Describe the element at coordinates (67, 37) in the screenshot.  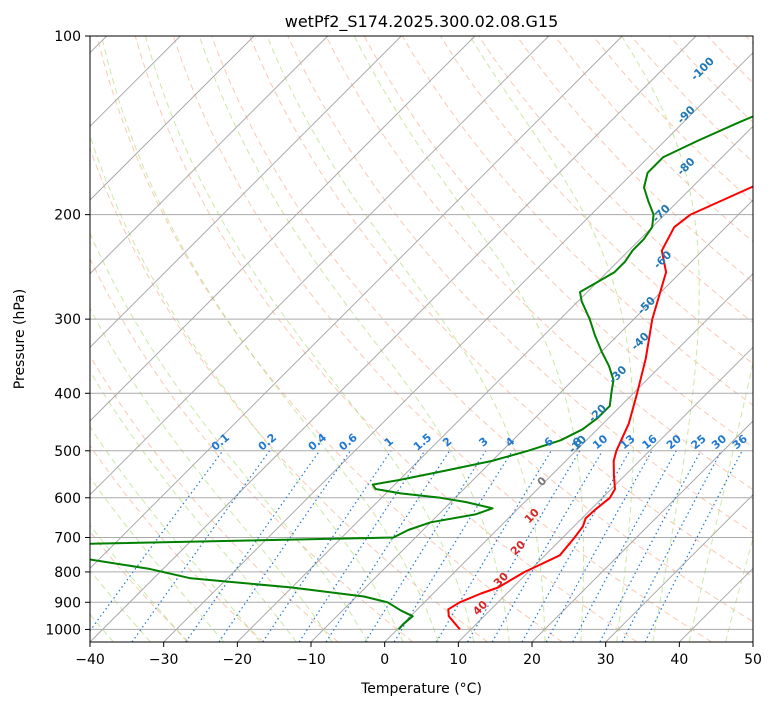
I see `y-tick-label: 100` at that location.